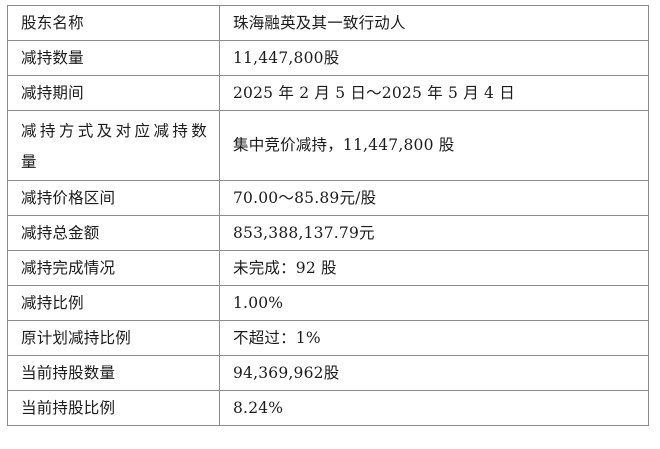  What do you see at coordinates (434, 145) in the screenshot?
I see `row-value-reduction-method: 集中竞价减持，11,447,800 股` at bounding box center [434, 145].